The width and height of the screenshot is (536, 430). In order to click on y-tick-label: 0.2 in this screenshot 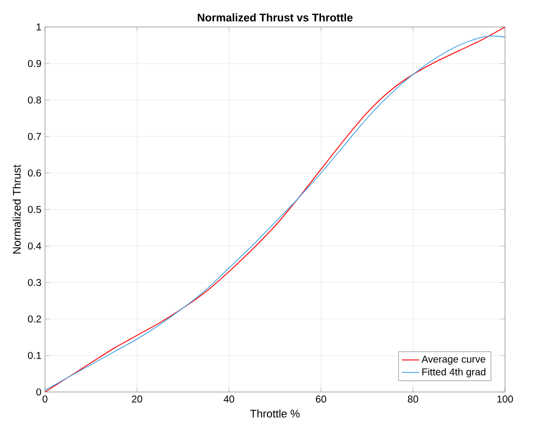, I will do `click(34, 319)`.